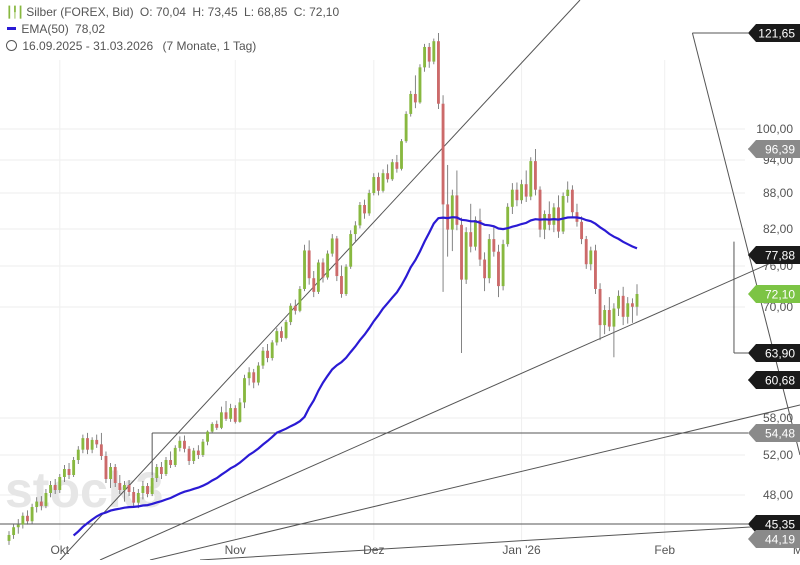 The width and height of the screenshot is (800, 565). I want to click on price-marker-label: 44,19, so click(780, 540).